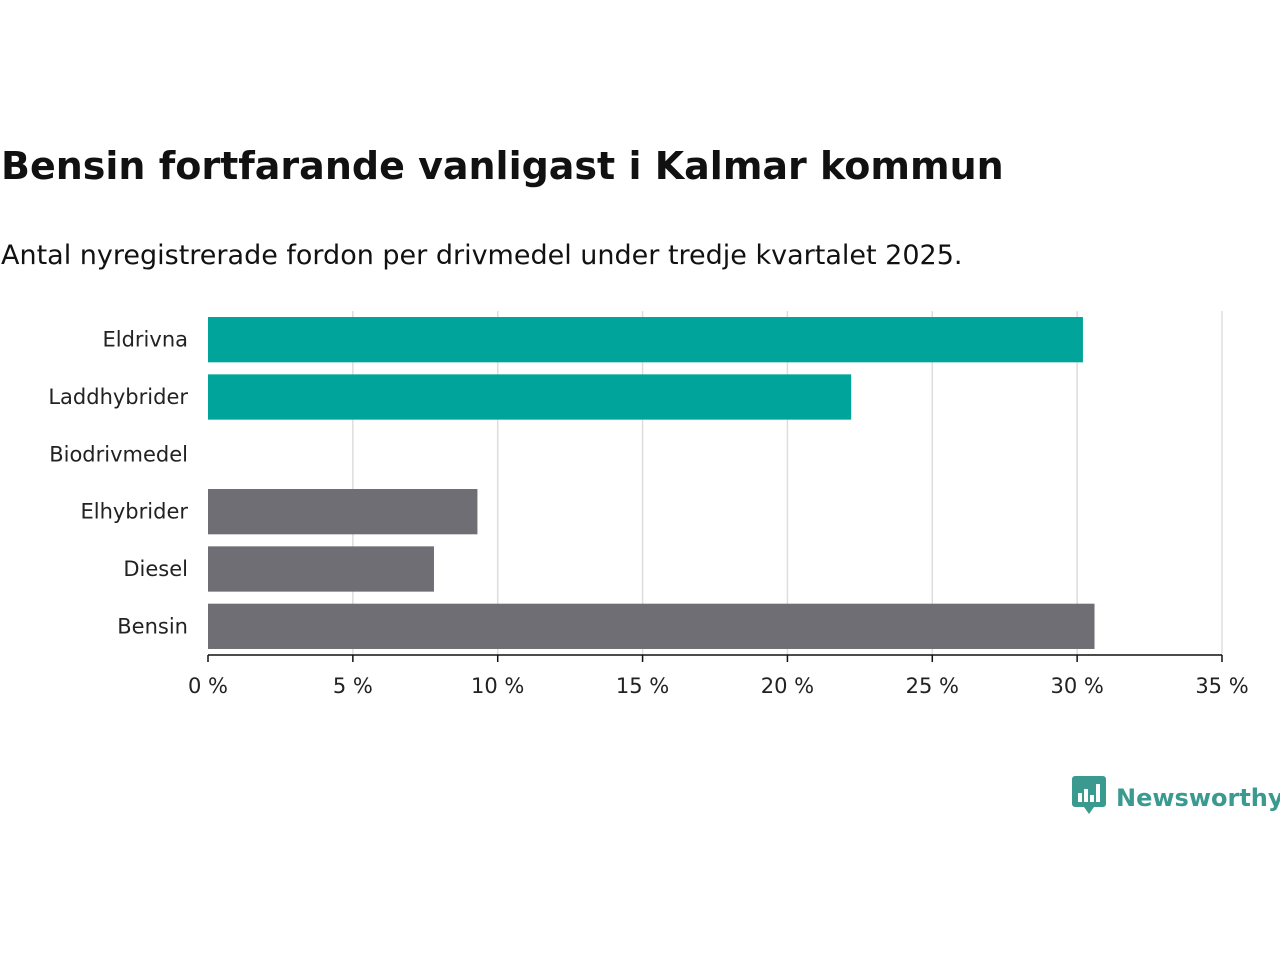  I want to click on bar-bensin, so click(651, 626).